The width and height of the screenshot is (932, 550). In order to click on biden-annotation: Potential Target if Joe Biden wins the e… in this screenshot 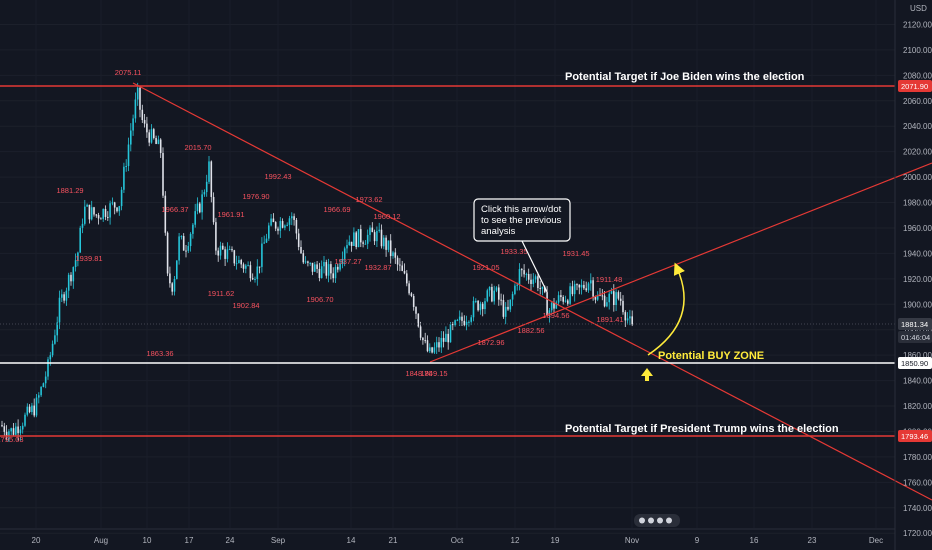, I will do `click(685, 77)`.